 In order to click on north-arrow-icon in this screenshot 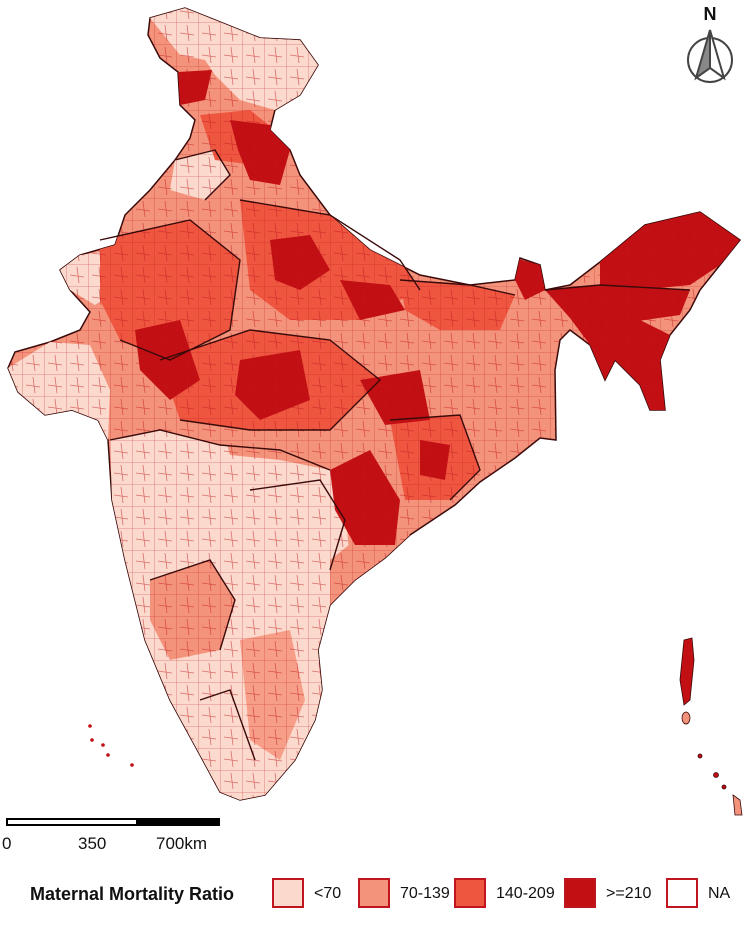, I will do `click(710, 56)`.